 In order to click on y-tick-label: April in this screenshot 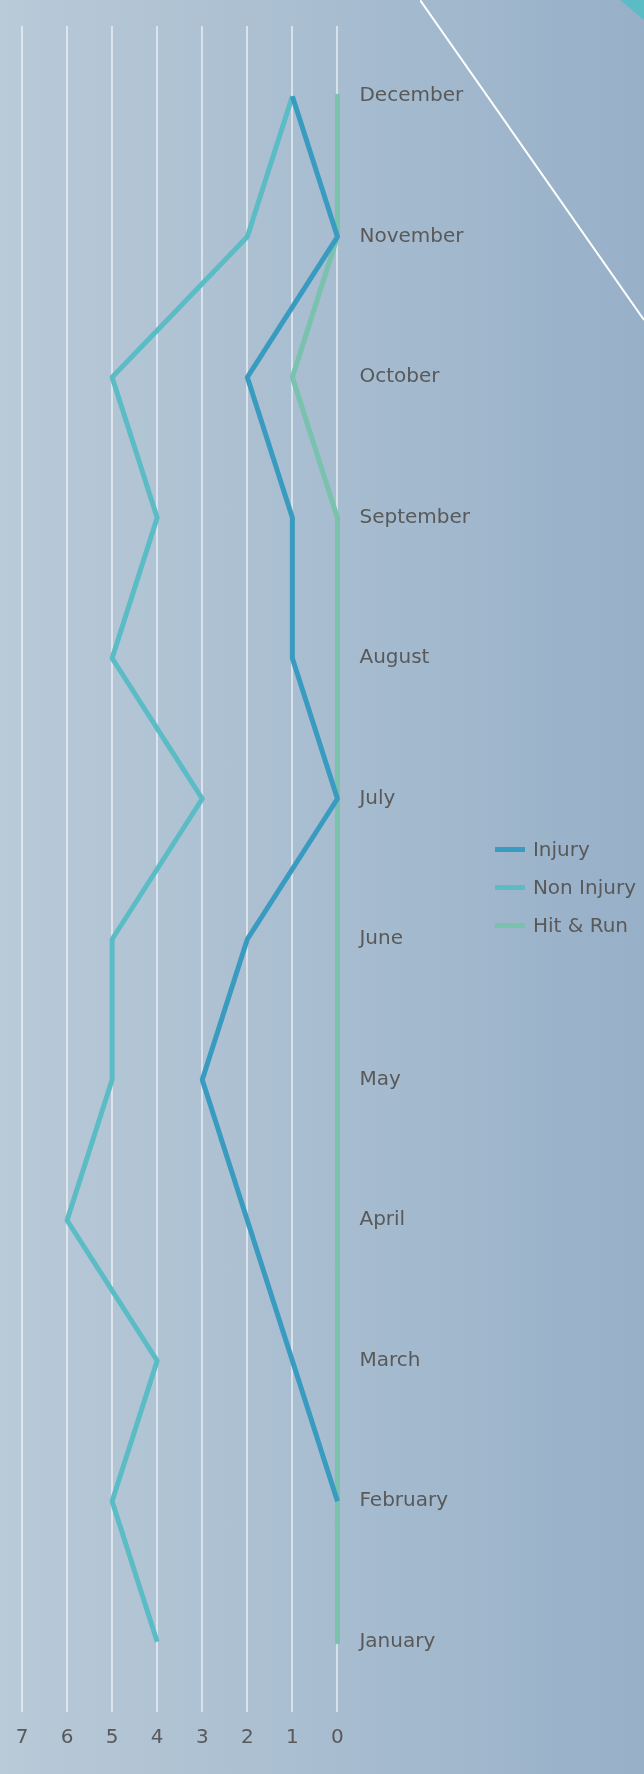, I will do `click(382, 1218)`.